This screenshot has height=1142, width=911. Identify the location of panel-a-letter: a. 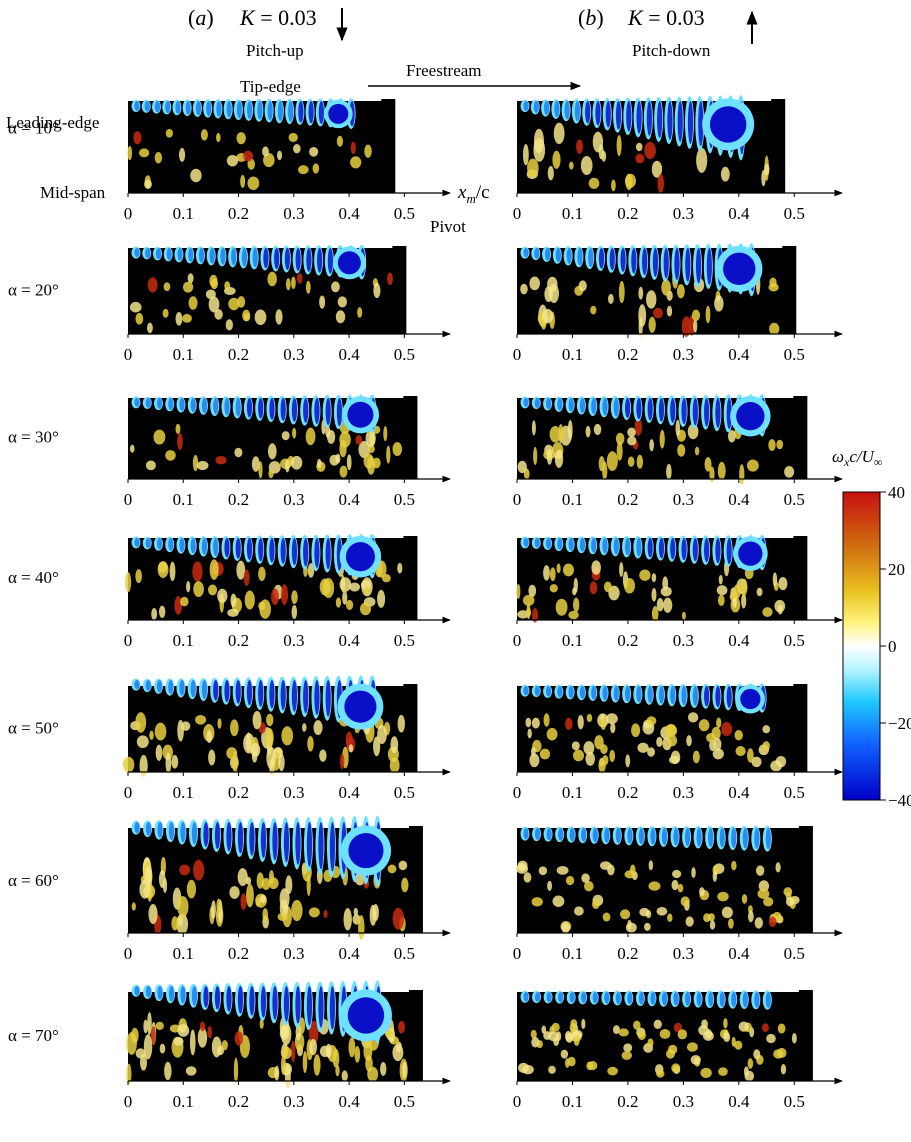
(200, 17).